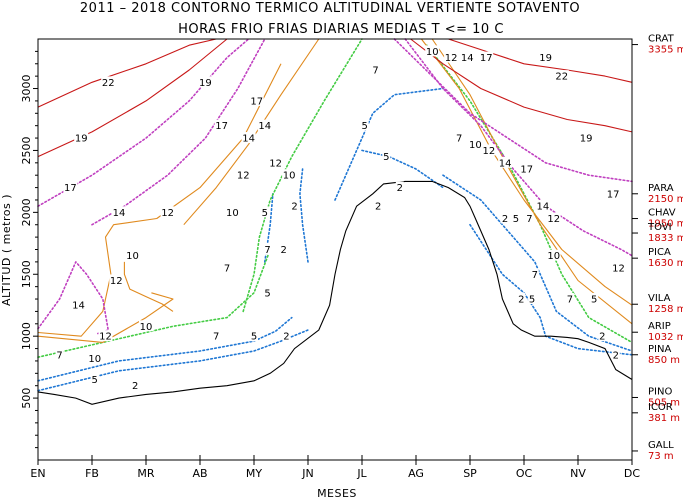  I want to click on station-altitude: 1950 m, so click(665, 224).